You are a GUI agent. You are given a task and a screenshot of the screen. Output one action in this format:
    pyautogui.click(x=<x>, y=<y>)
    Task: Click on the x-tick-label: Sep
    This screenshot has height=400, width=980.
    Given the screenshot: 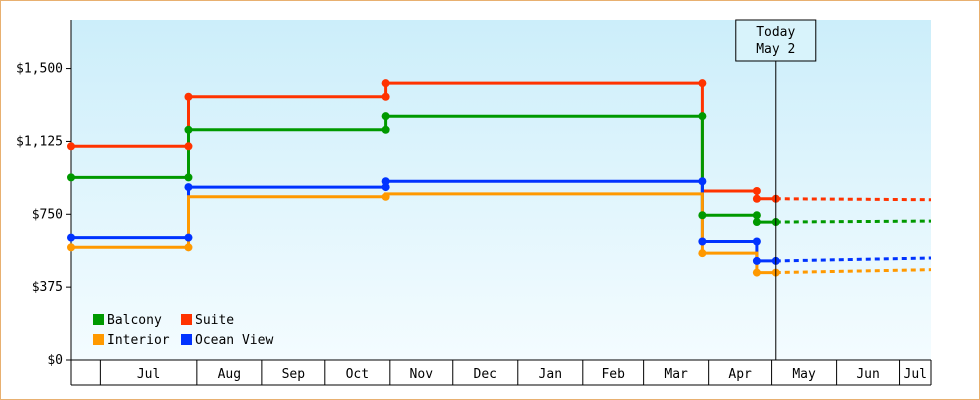 What is the action you would take?
    pyautogui.click(x=294, y=374)
    